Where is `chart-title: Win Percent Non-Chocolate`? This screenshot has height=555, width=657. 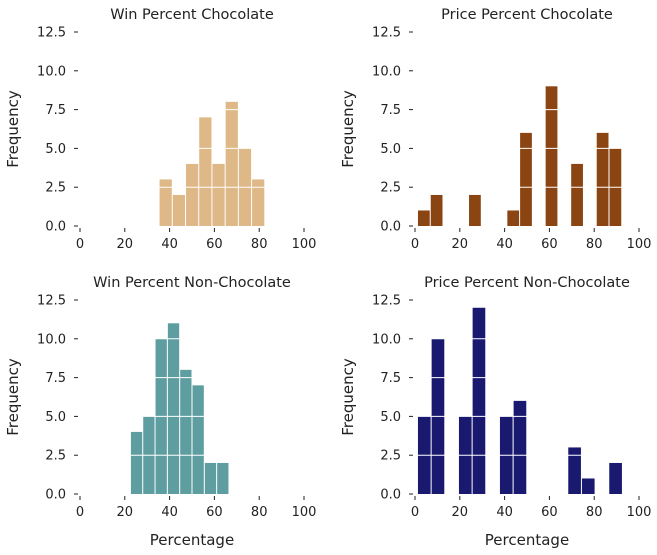
chart-title: Win Percent Non-Chocolate is located at coordinates (192, 283).